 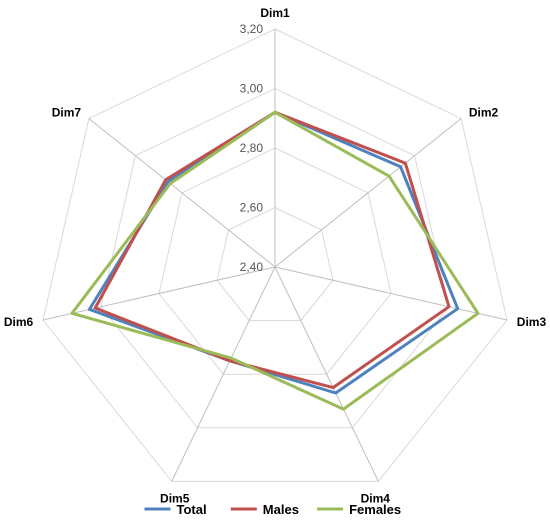 What do you see at coordinates (252, 267) in the screenshot?
I see `tick-label: 2,40` at bounding box center [252, 267].